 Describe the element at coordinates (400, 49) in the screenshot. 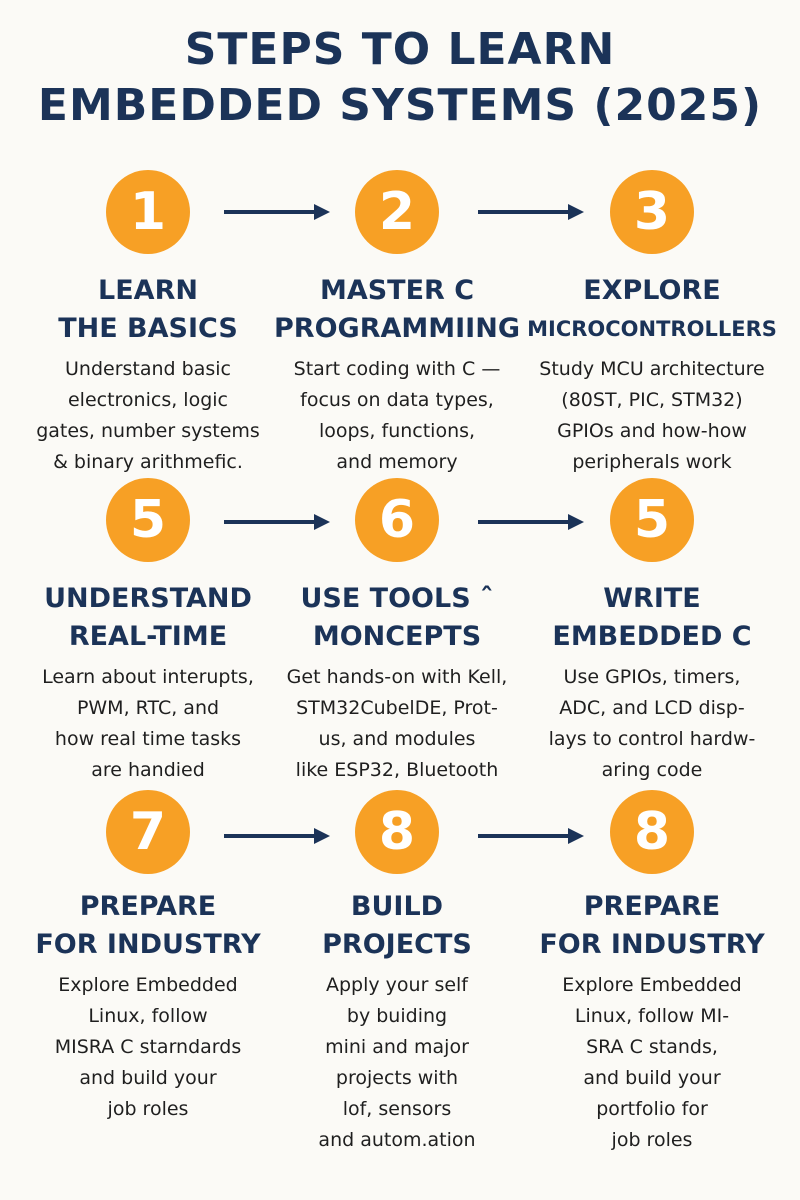

I see `title-line-1: STEPS TO LEARN` at that location.